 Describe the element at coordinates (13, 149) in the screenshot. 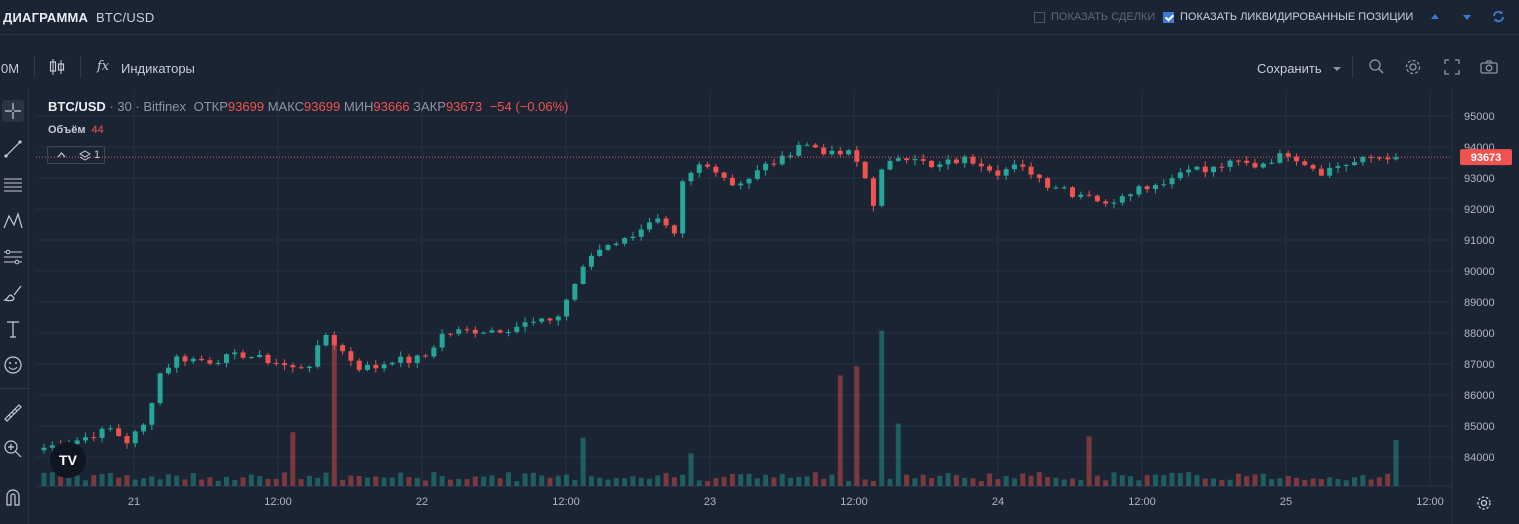

I see `trend-line-icon` at that location.